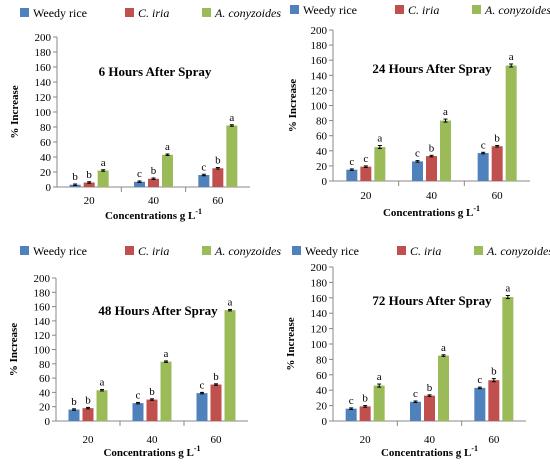  What do you see at coordinates (322, 167) in the screenshot?
I see `y-tick-label: 20` at bounding box center [322, 167].